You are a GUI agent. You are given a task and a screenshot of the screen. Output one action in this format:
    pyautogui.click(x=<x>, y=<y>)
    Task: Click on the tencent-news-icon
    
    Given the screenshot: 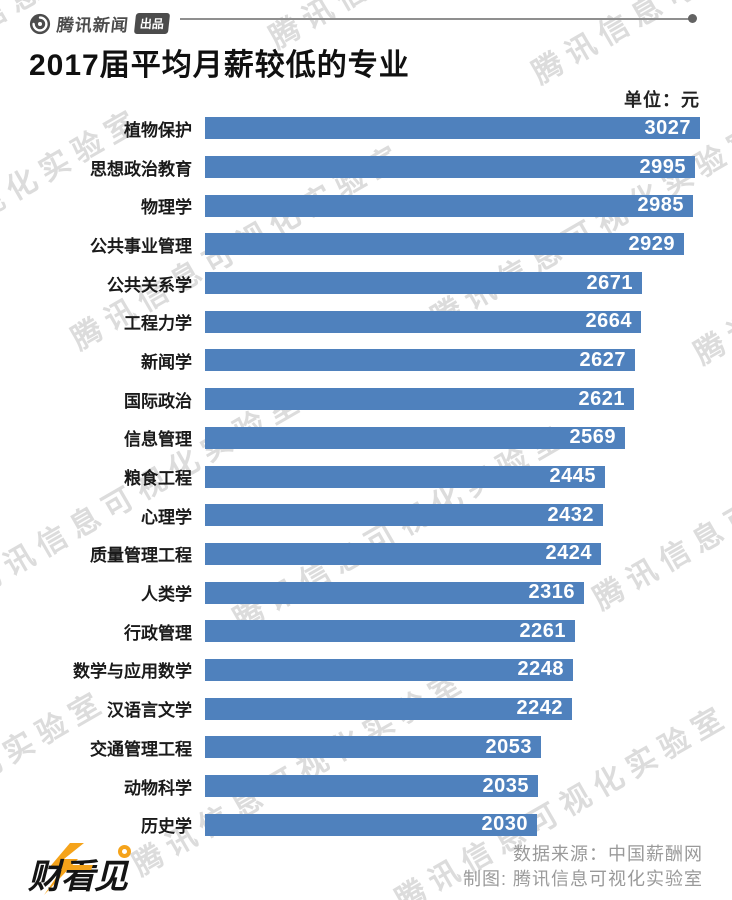 What is the action you would take?
    pyautogui.click(x=40, y=24)
    